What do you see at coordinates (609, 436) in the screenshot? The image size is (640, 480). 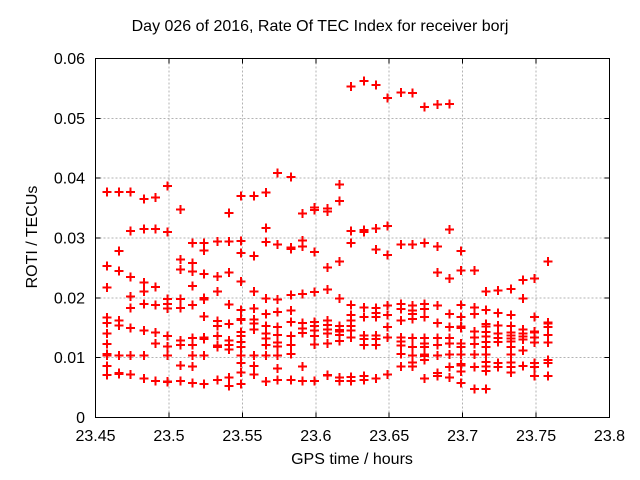 I see `x-tick-label: 23.8` at bounding box center [609, 436].